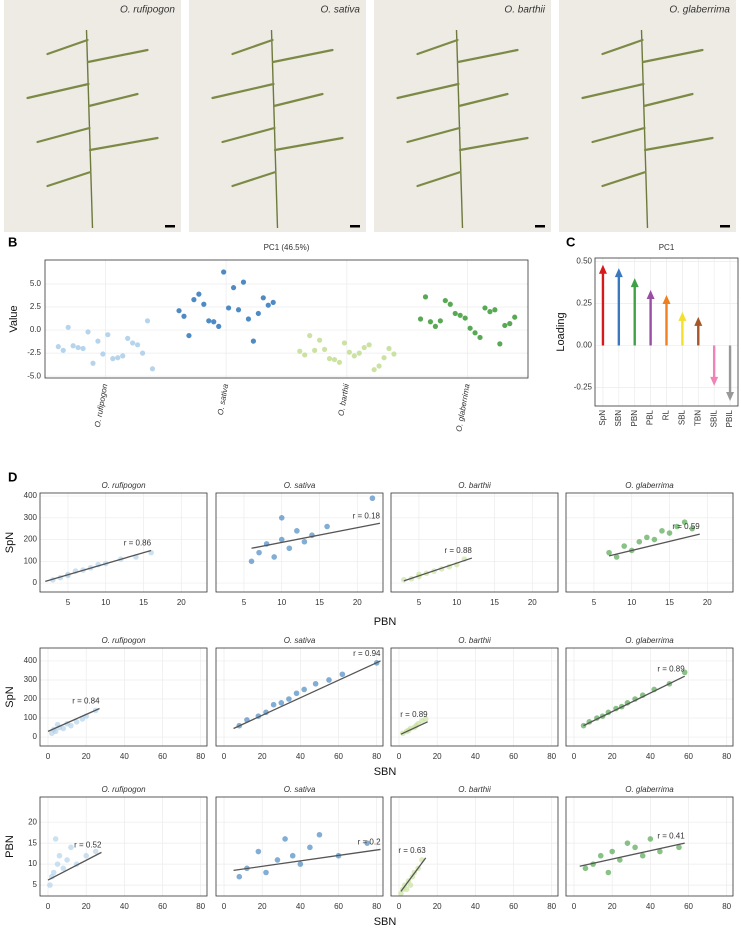 This screenshot has width=741, height=930. What do you see at coordinates (36, 283) in the screenshot?
I see `y-tick-label: 5.0` at bounding box center [36, 283].